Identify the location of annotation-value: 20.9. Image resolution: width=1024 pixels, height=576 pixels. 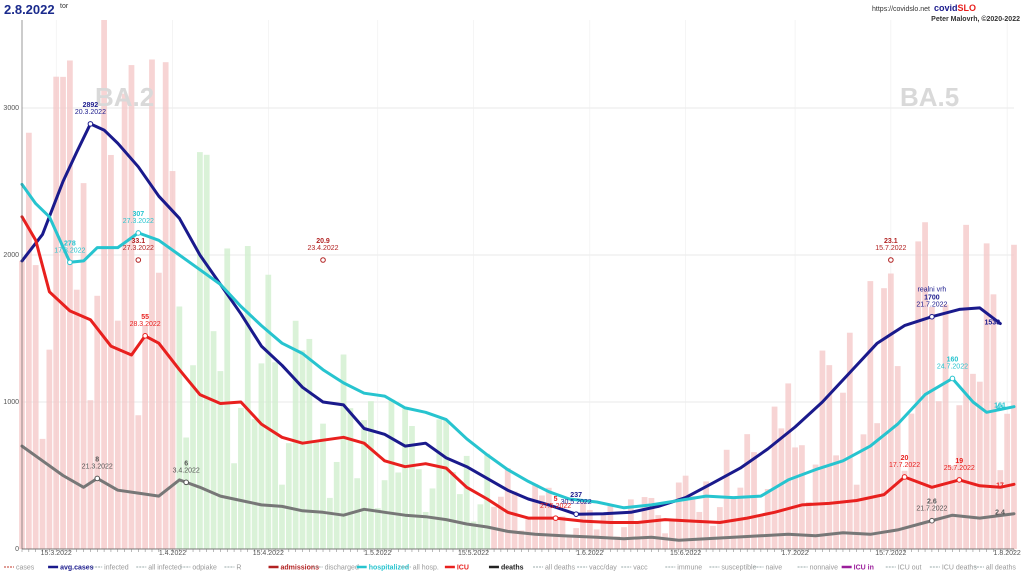
(323, 241).